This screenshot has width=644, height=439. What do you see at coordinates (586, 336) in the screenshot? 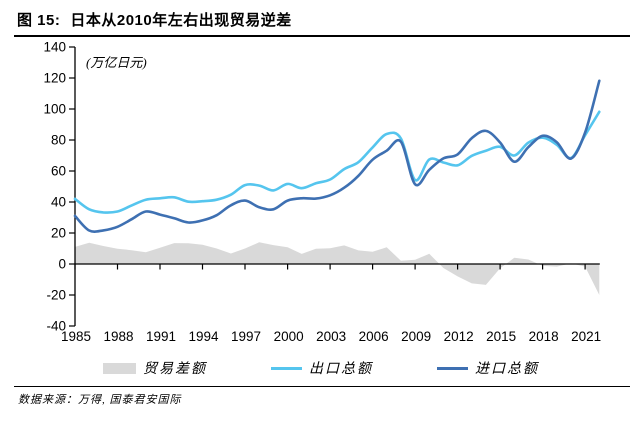
I see `x-tick-label: 2021` at bounding box center [586, 336].